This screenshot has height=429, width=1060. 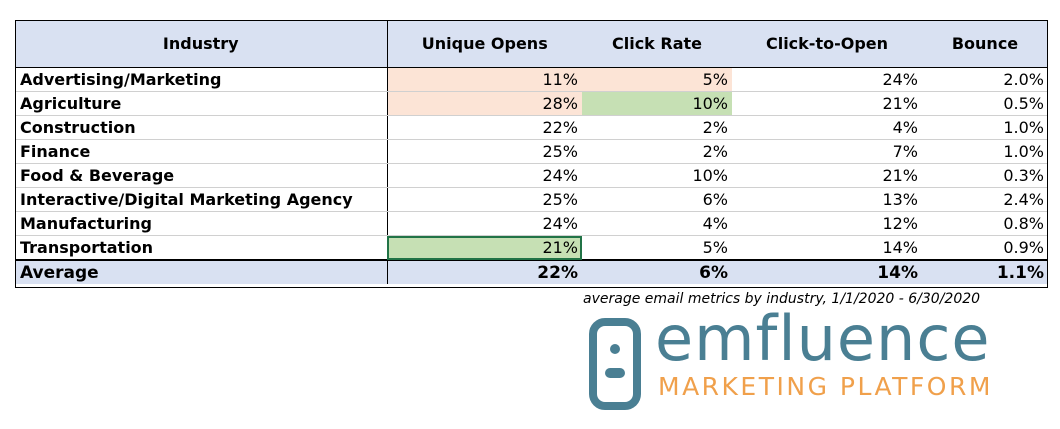 What do you see at coordinates (484, 103) in the screenshot?
I see `value-cell: 28%` at bounding box center [484, 103].